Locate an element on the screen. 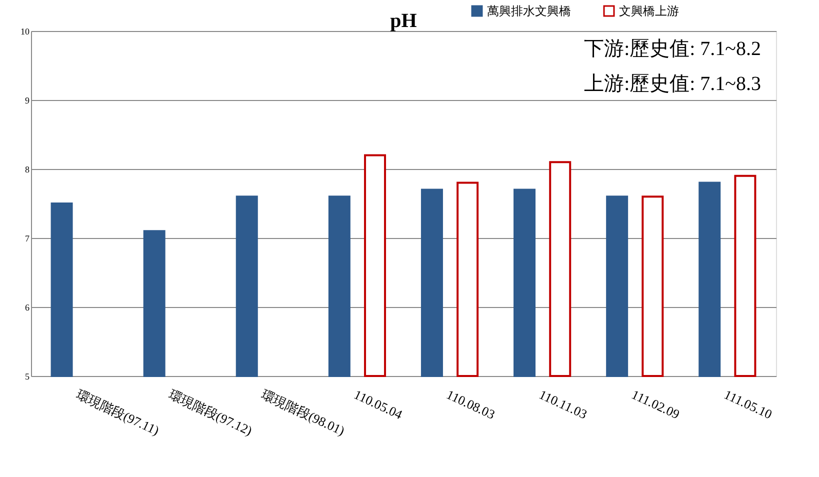 The image size is (819, 477). annotation: 上游:歷史值: 7.1~8.3 is located at coordinates (672, 84).